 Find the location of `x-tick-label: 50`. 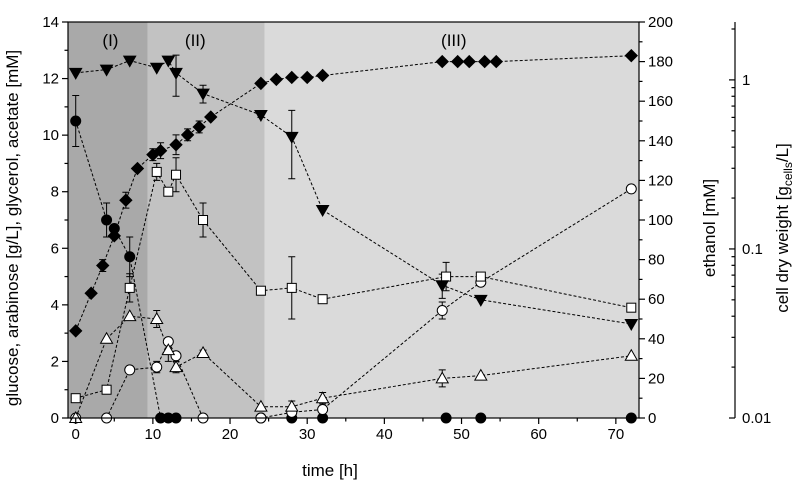

x-tick-label: 50 is located at coordinates (461, 434).